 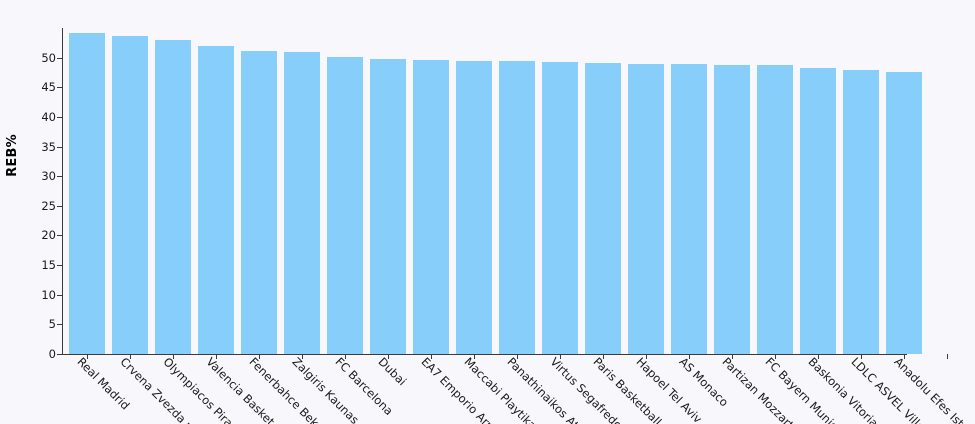 What do you see at coordinates (42, 354) in the screenshot?
I see `y-axis-tick-label: 0` at bounding box center [42, 354].